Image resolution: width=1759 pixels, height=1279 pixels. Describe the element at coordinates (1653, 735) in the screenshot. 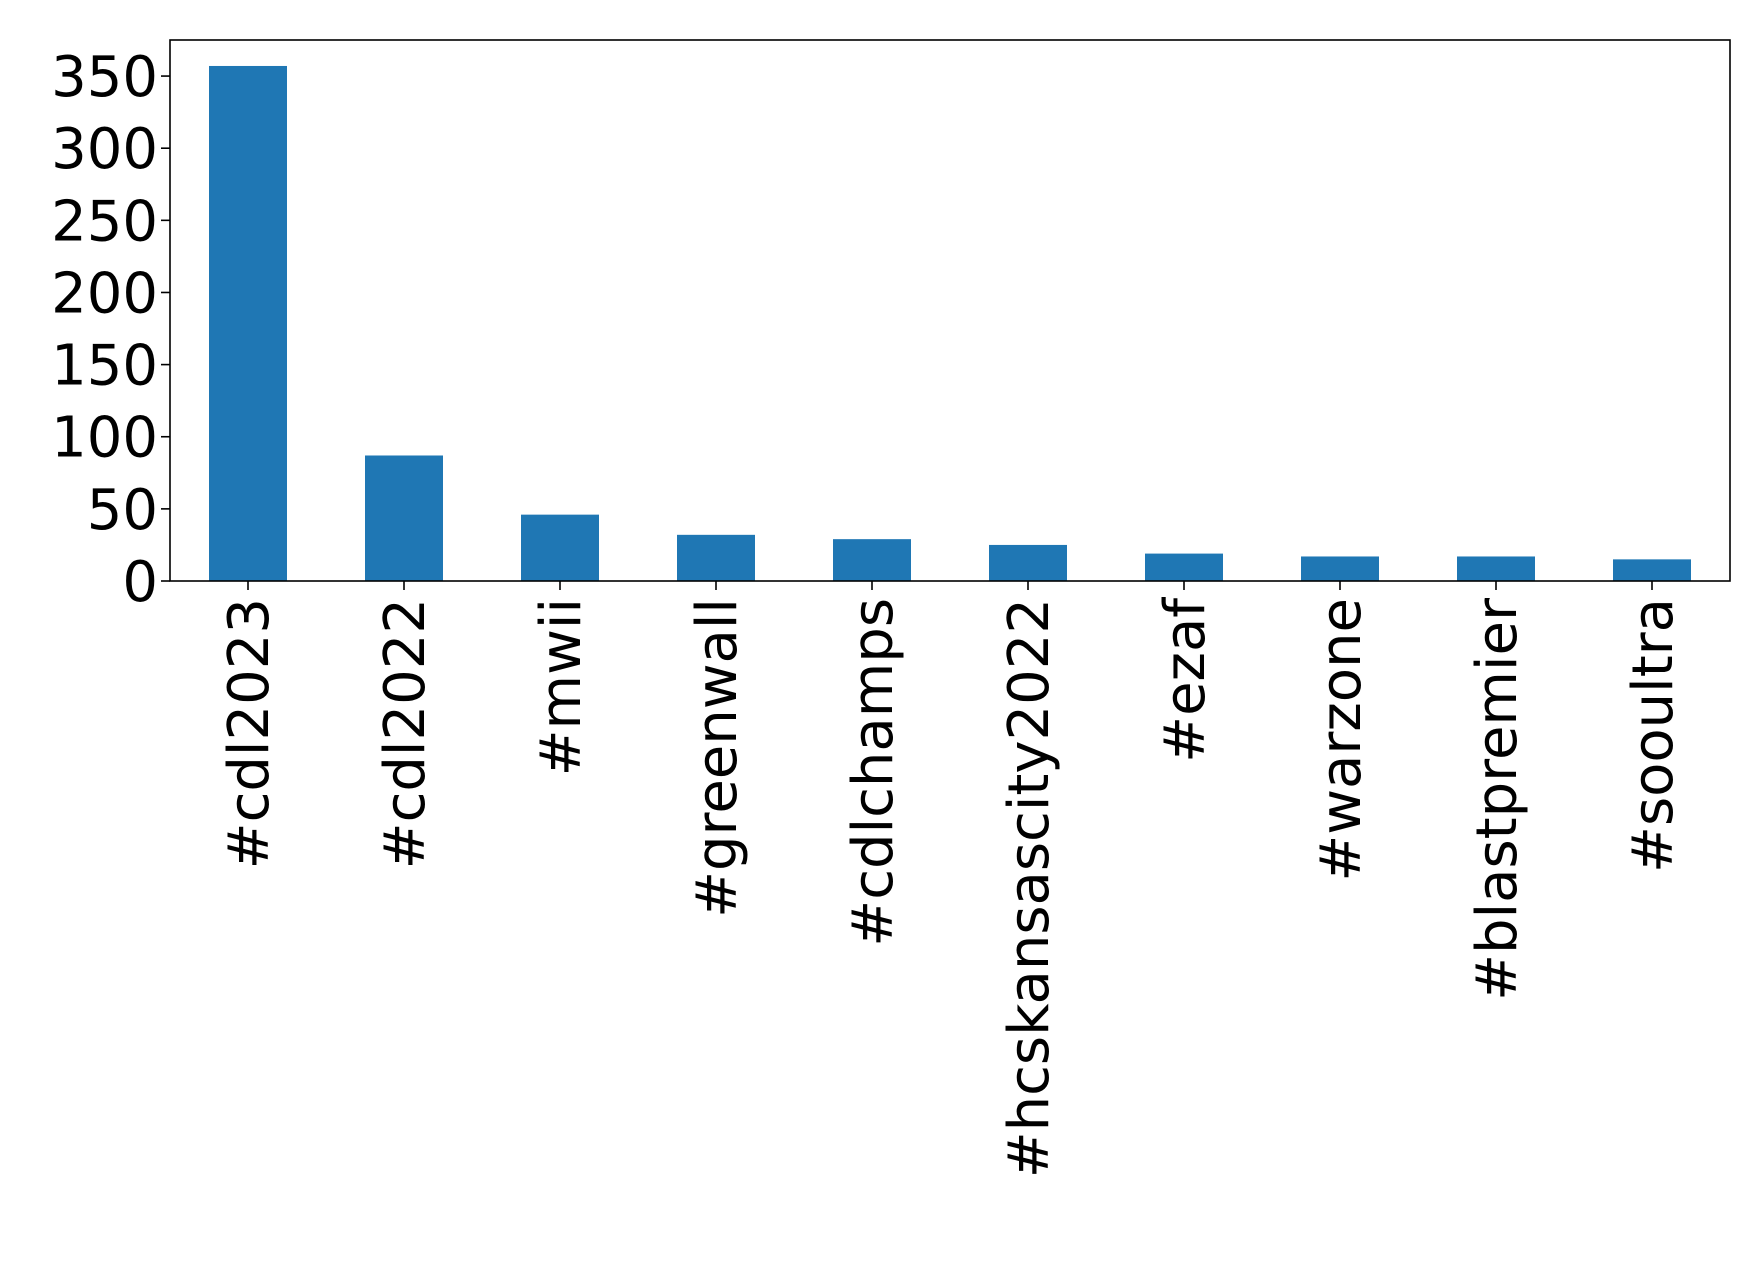

I see `x-tick-label: #sooultra` at that location.